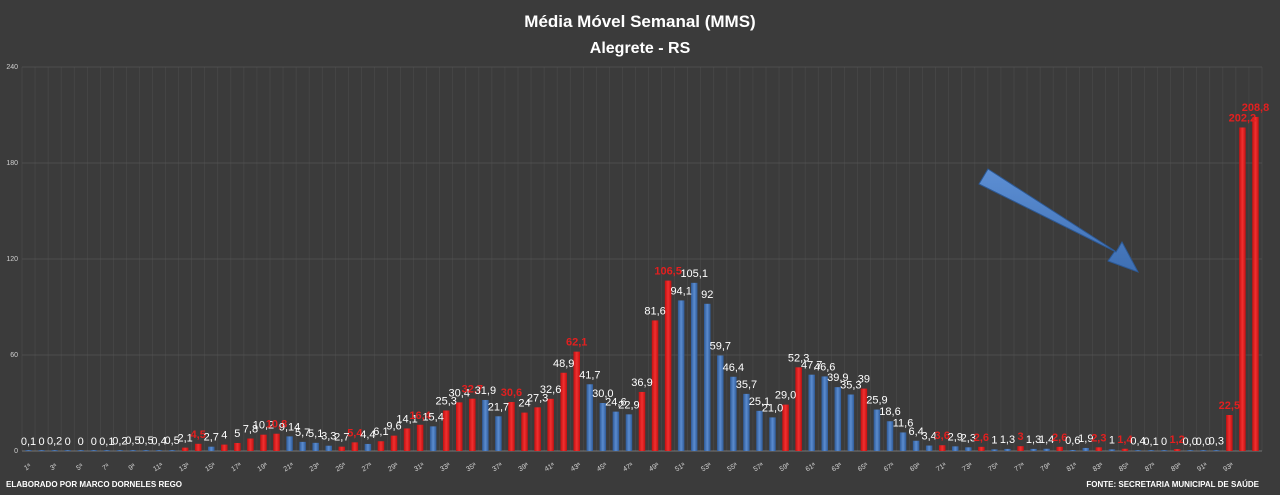  Describe the element at coordinates (1203, 442) in the screenshot. I see `data-label-week-91: 0,0` at that location.